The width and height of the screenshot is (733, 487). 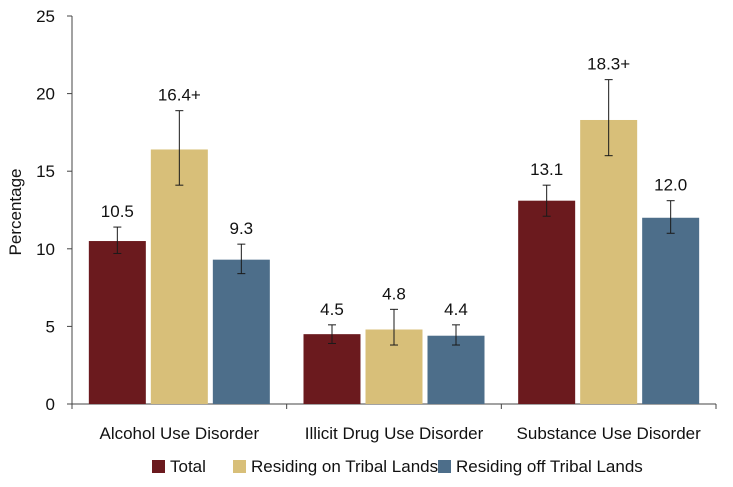 I want to click on y-tick-label: 0, so click(x=50, y=404).